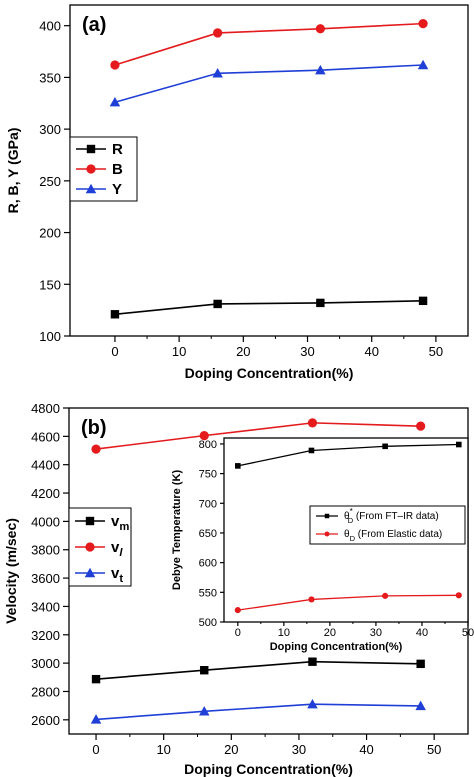 The height and width of the screenshot is (777, 474). Describe the element at coordinates (208, 534) in the screenshot. I see `y-tick-label: 650` at that location.